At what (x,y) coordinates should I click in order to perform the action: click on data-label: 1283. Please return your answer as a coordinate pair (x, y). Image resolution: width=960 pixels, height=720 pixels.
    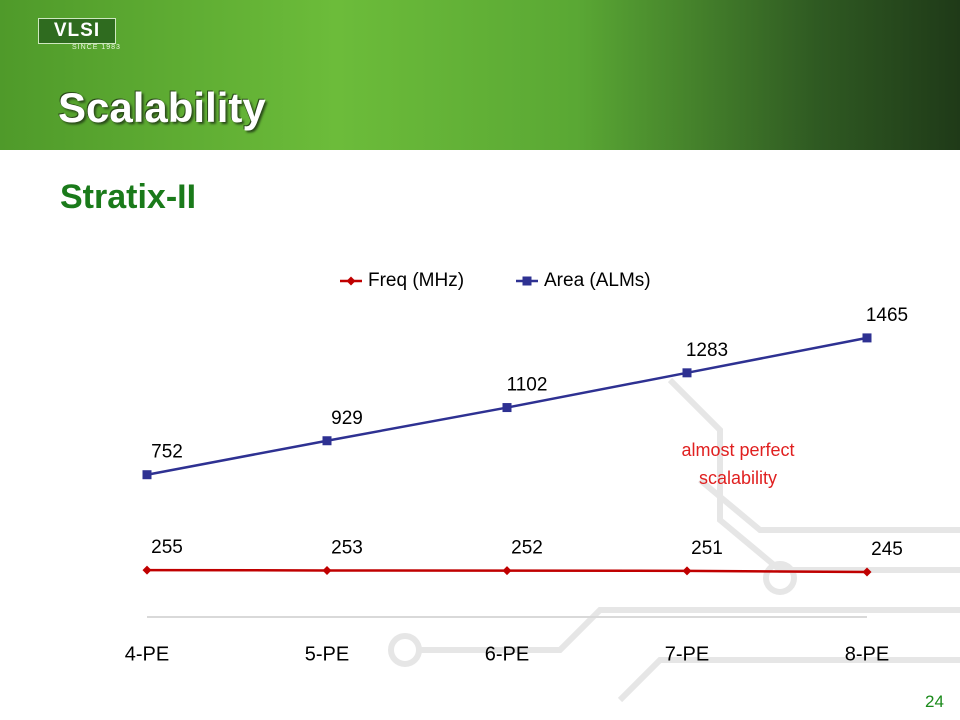
    Looking at the image, I should click on (707, 350).